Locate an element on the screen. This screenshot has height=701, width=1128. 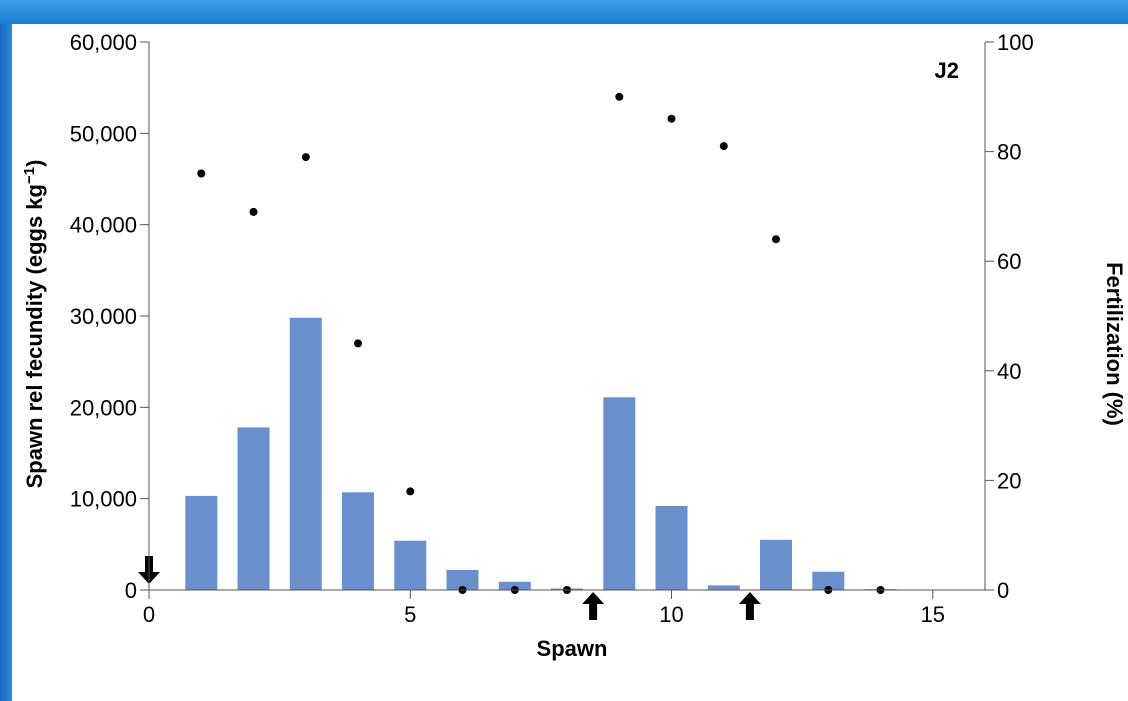
slide-frame-top is located at coordinates (564, 12).